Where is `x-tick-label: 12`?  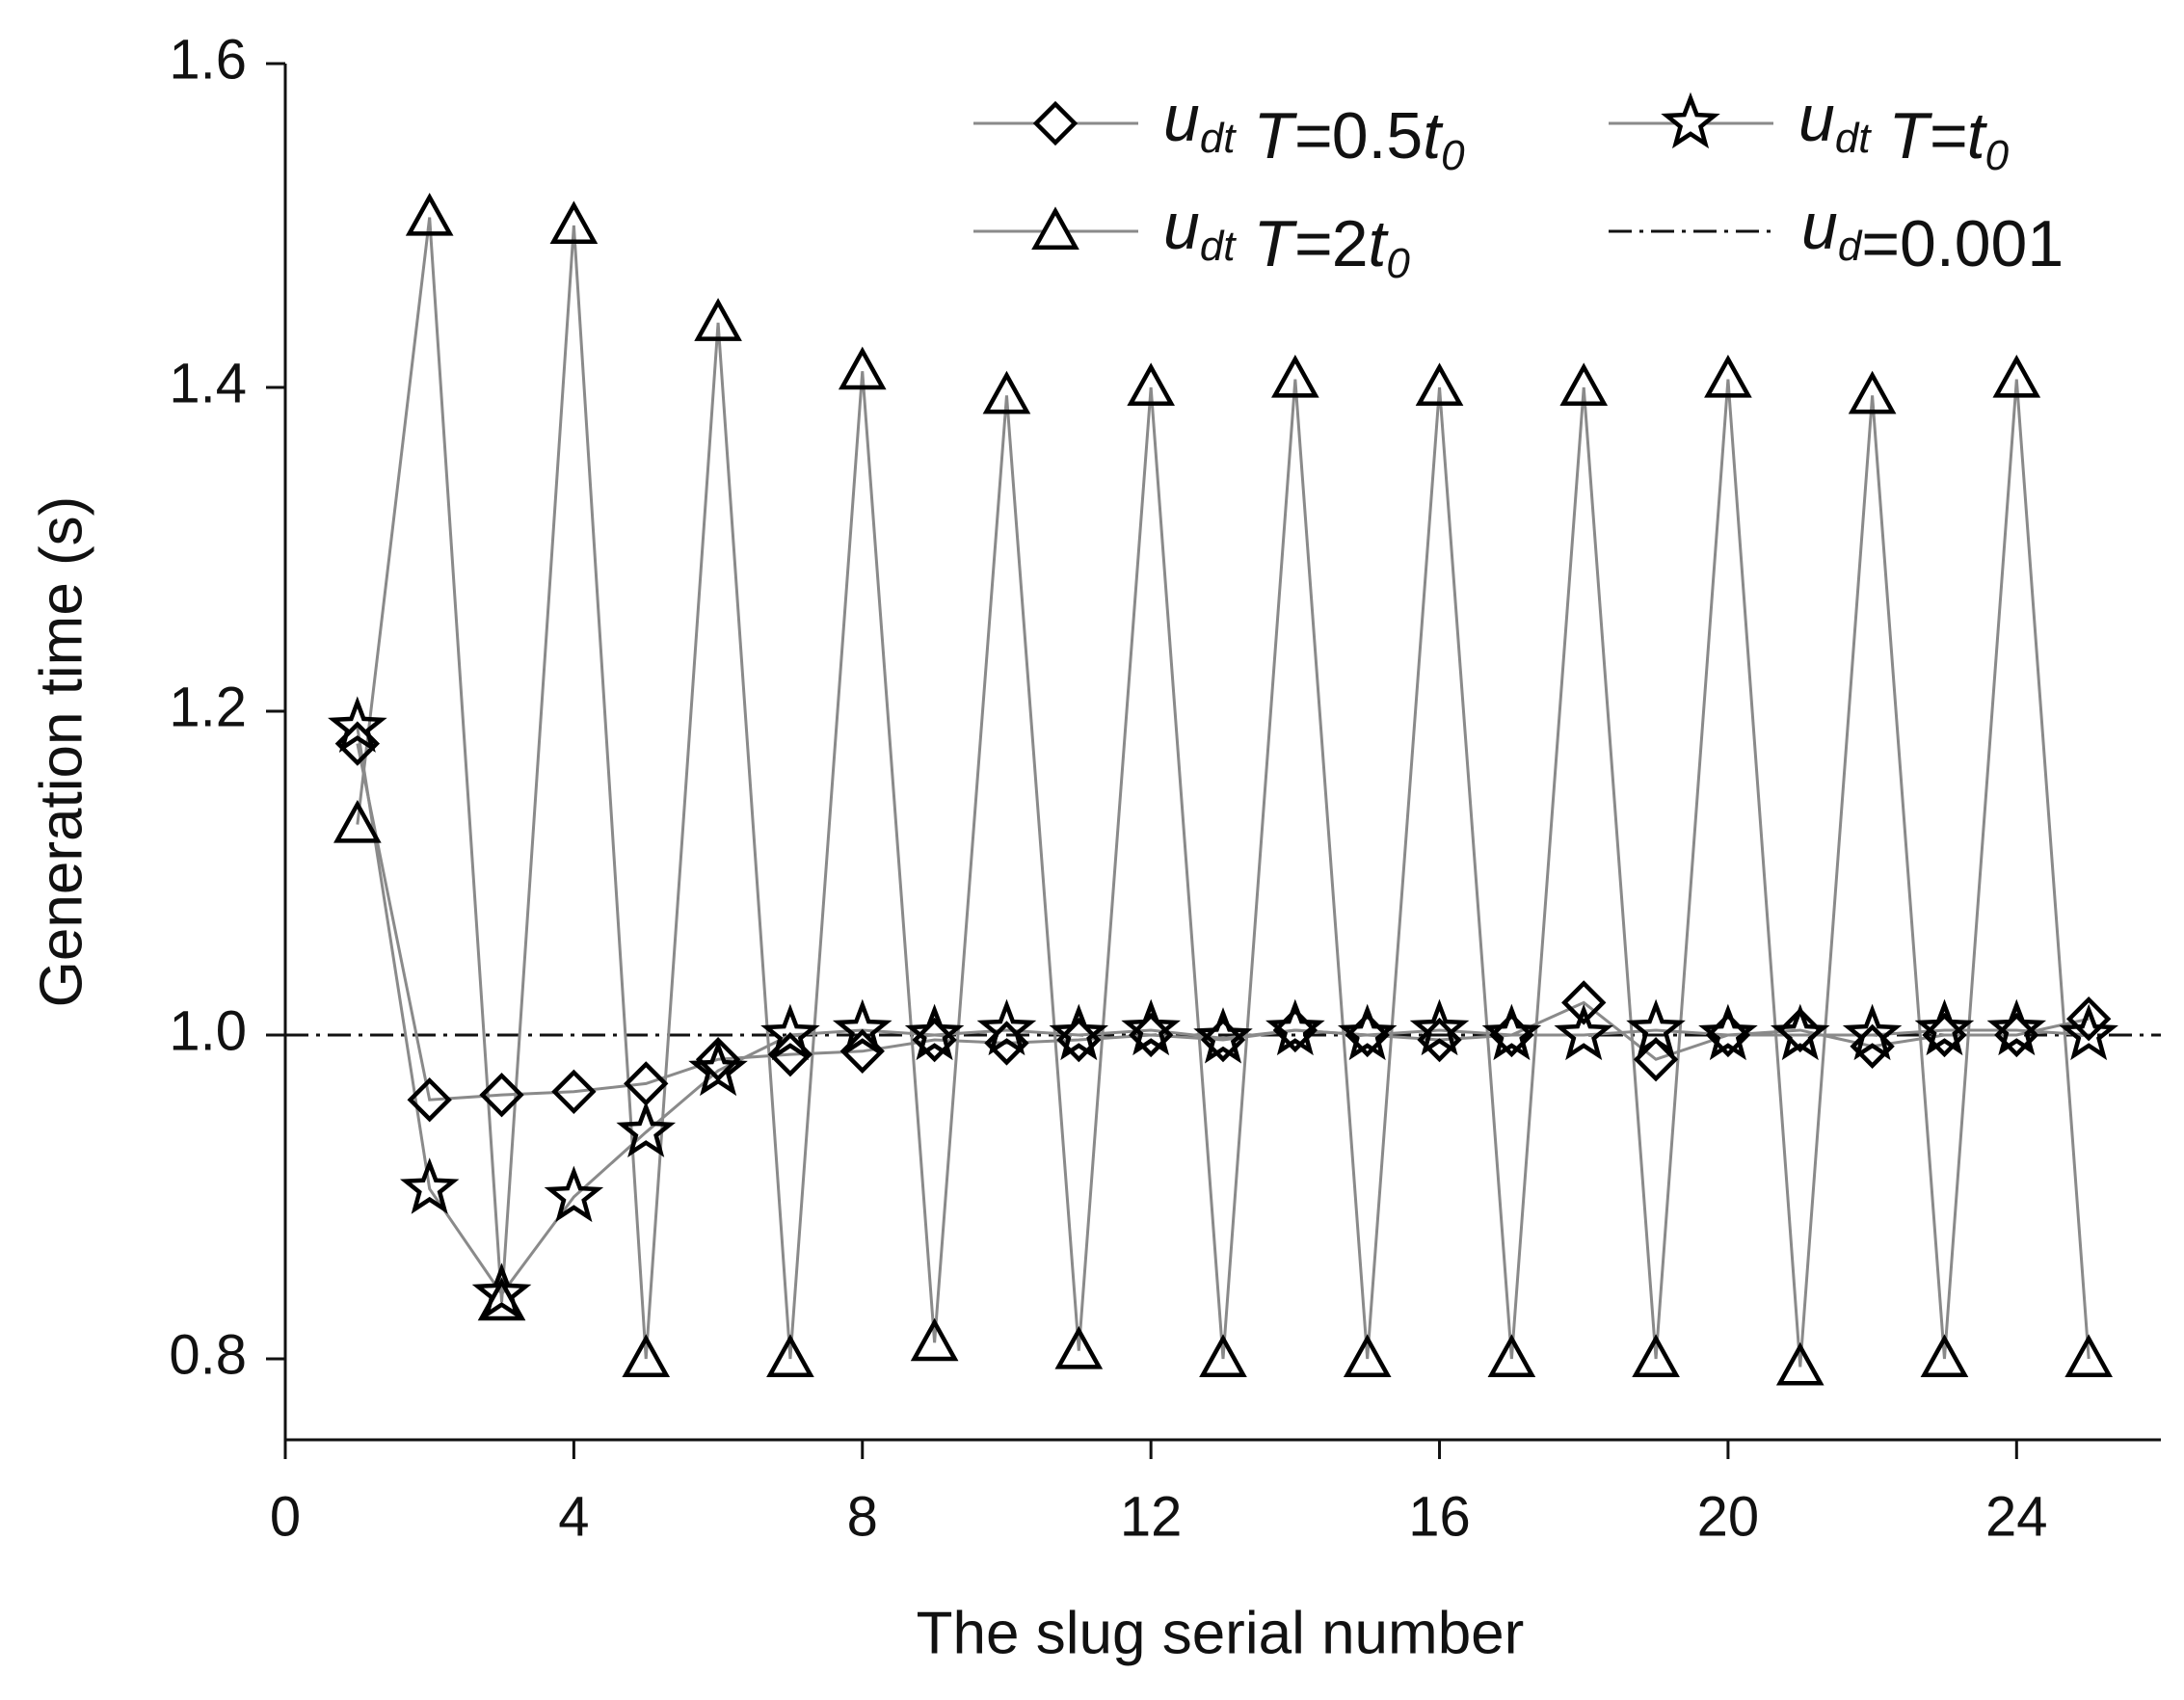 x-tick-label: 12 is located at coordinates (1151, 1516).